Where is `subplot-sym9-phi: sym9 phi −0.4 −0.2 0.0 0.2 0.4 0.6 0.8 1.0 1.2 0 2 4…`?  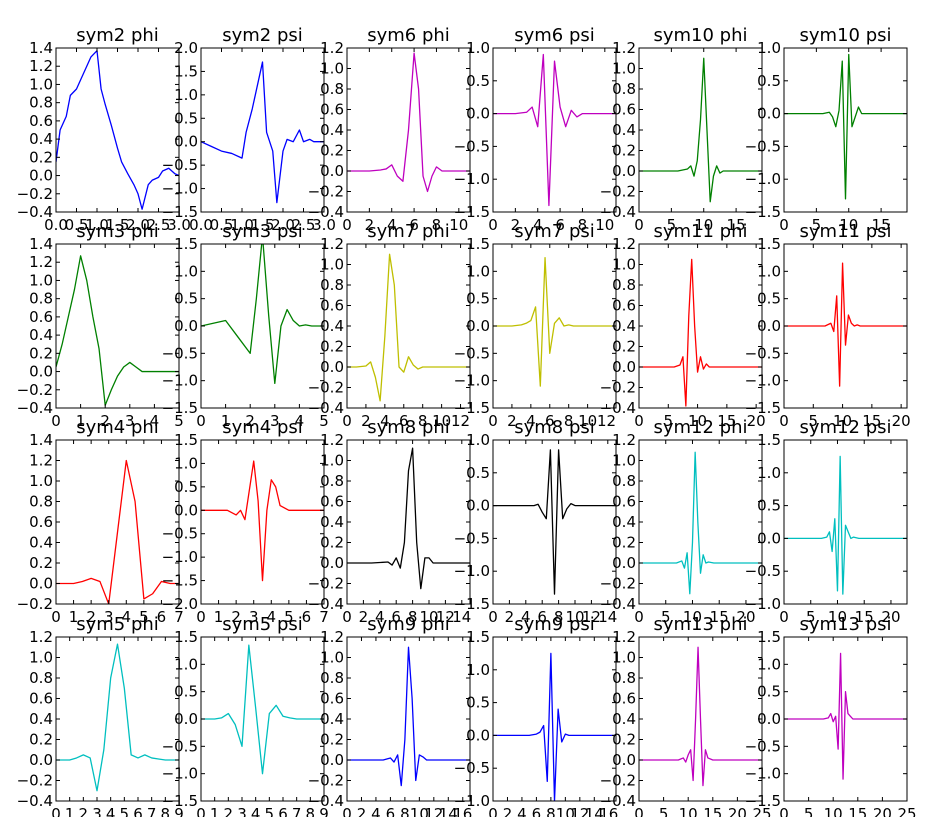
subplot-sym9-phi: sym9 phi −0.4 −0.2 0.0 0.2 0.4 0.6 0.8 1.0 1.2 0 2 4… is located at coordinates (390, 715).